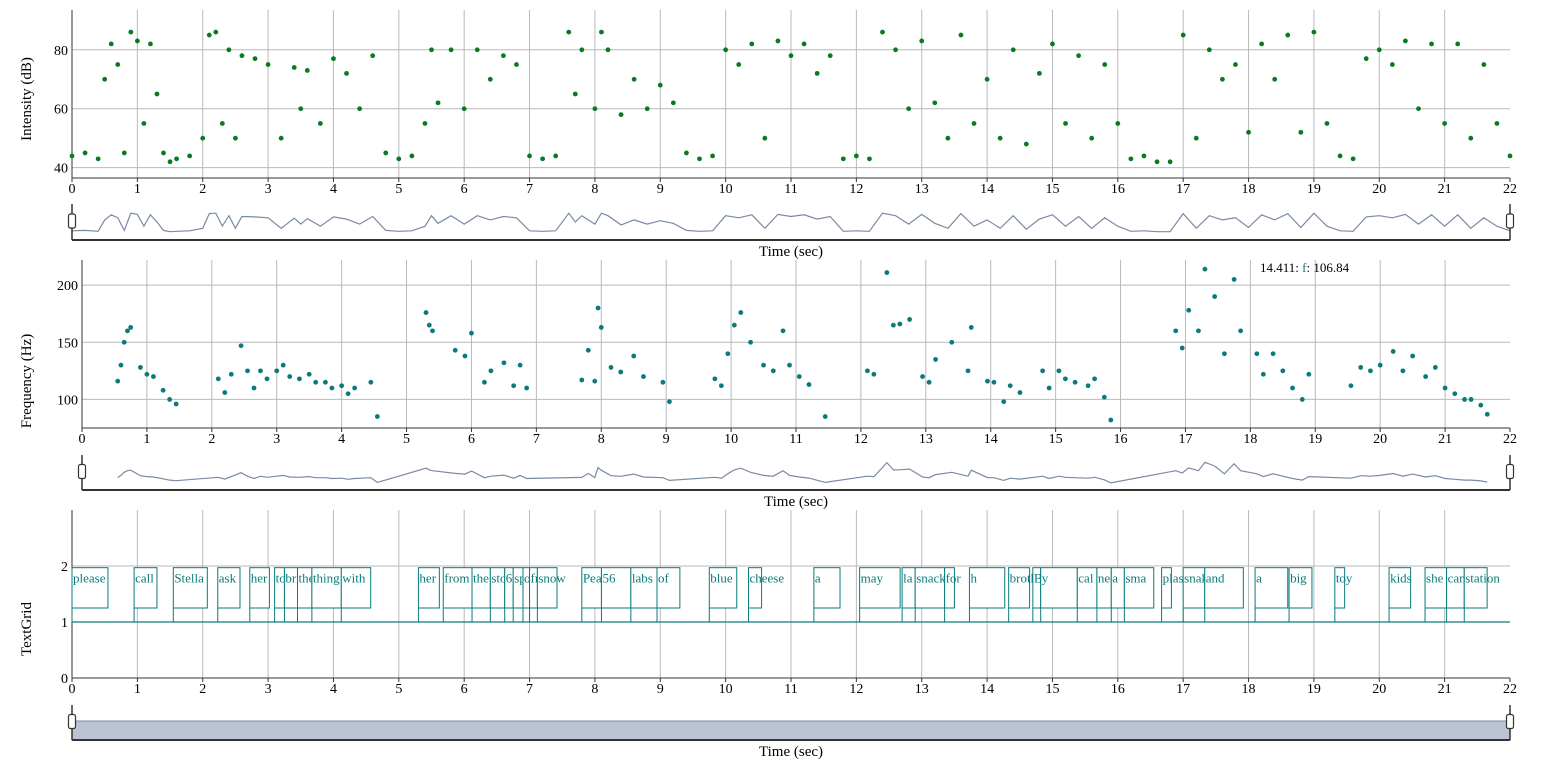  Describe the element at coordinates (1456, 594) in the screenshot. I see `interval-label: can` at that location.